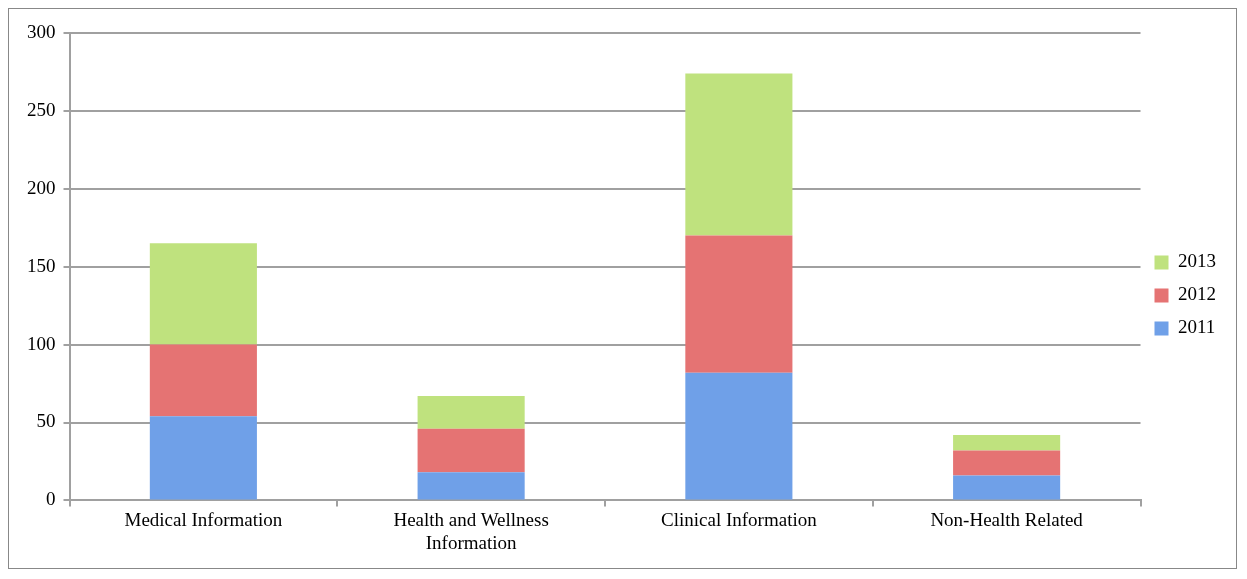 The width and height of the screenshot is (1247, 579). What do you see at coordinates (41, 31) in the screenshot?
I see `y-tick-label: 300` at bounding box center [41, 31].